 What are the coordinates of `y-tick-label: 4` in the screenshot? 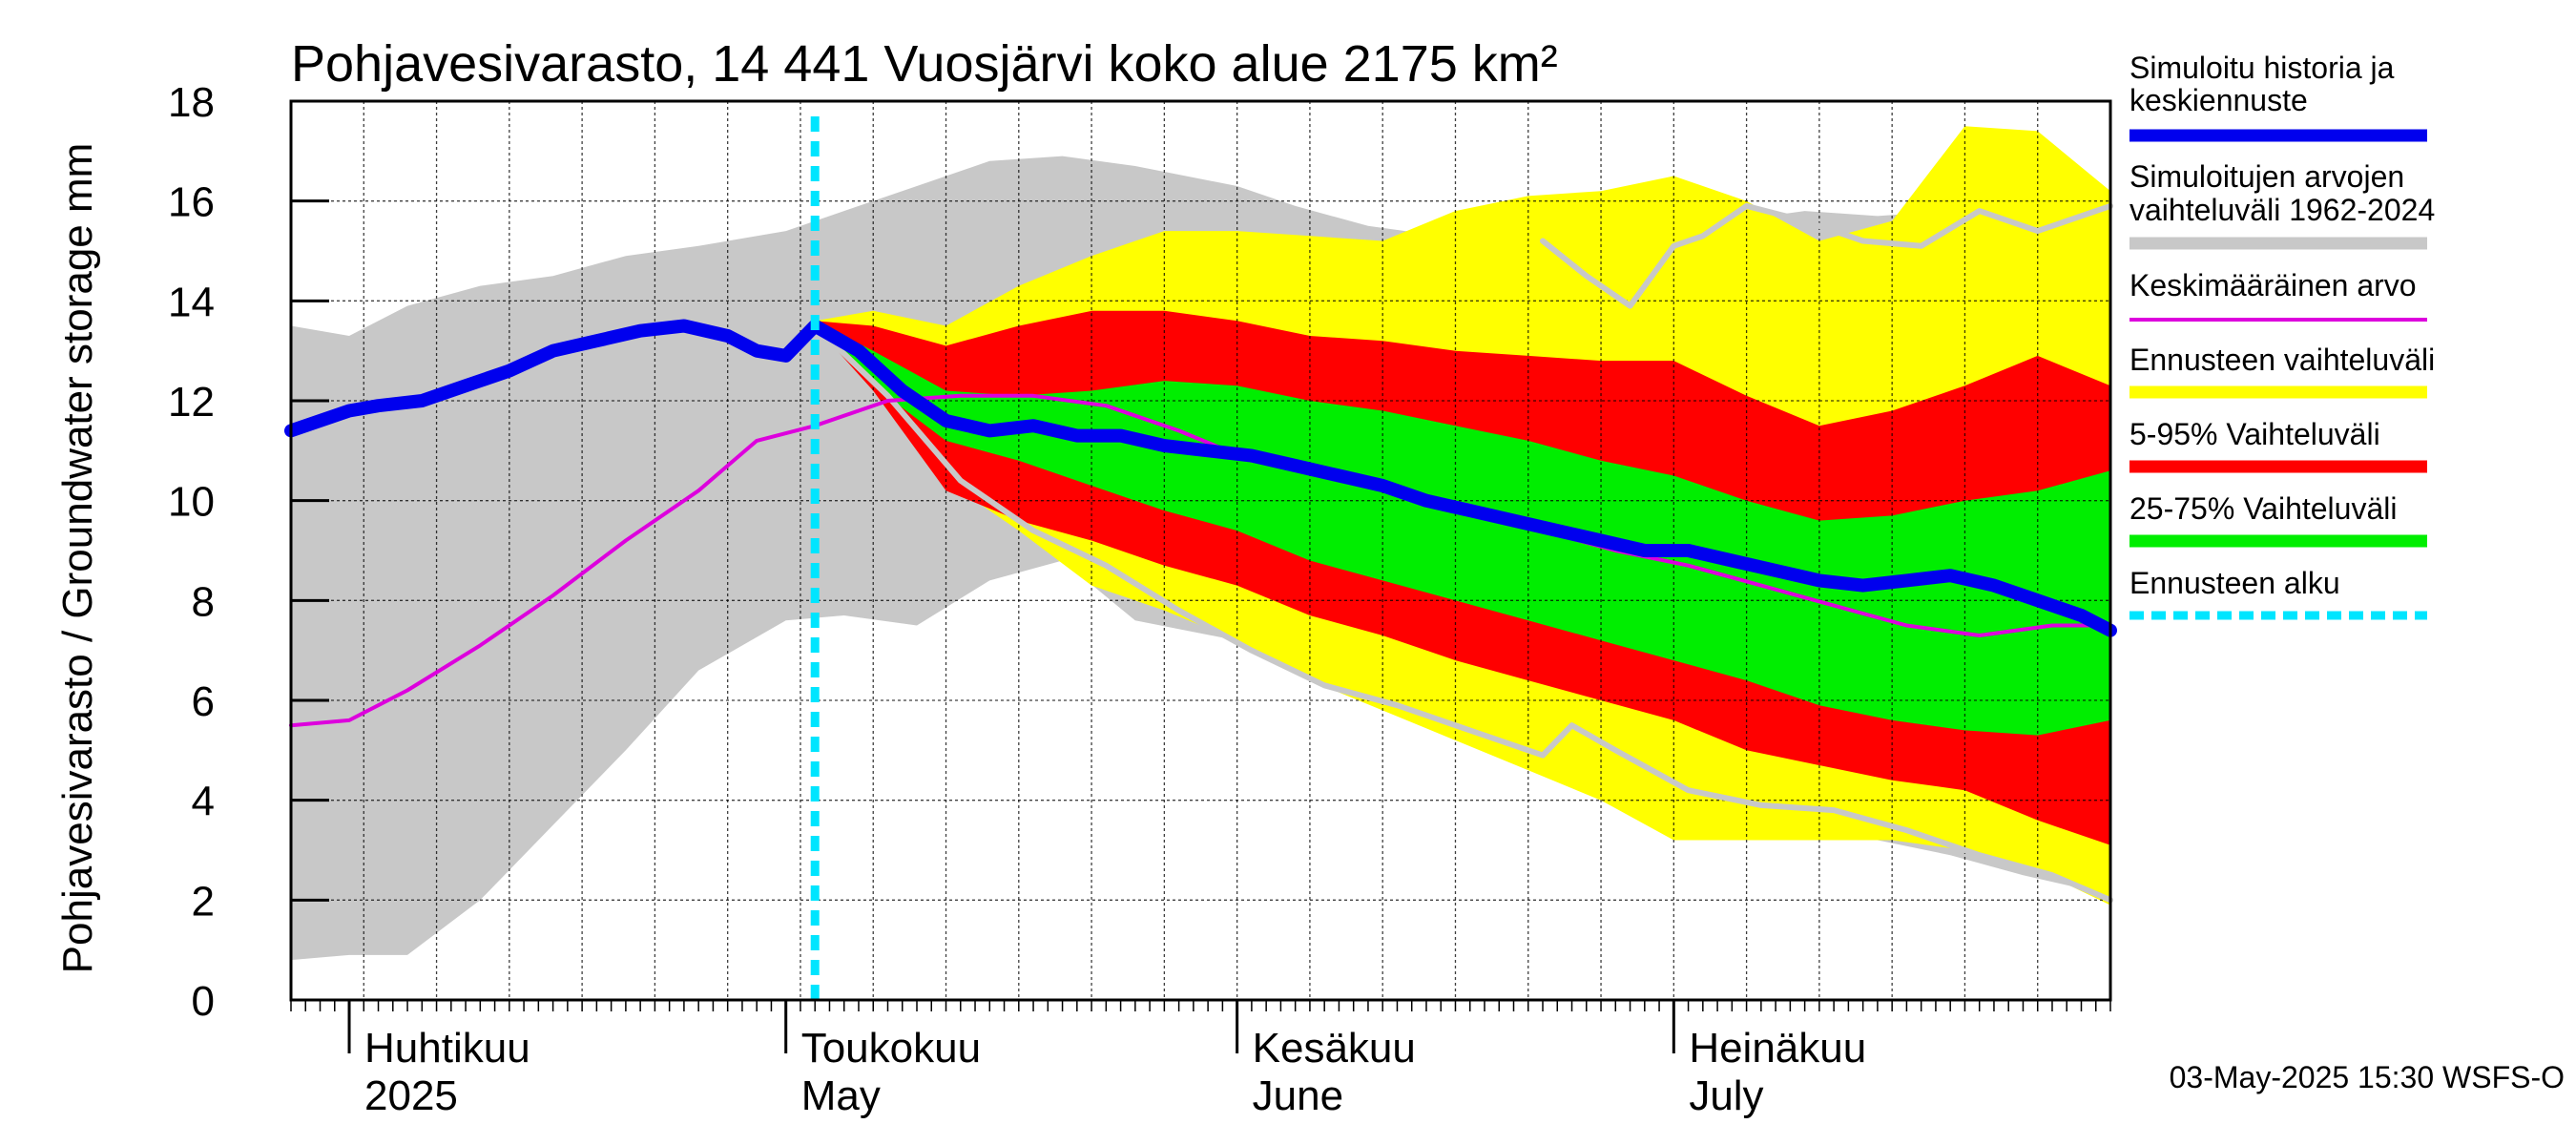 It's located at (203, 802).